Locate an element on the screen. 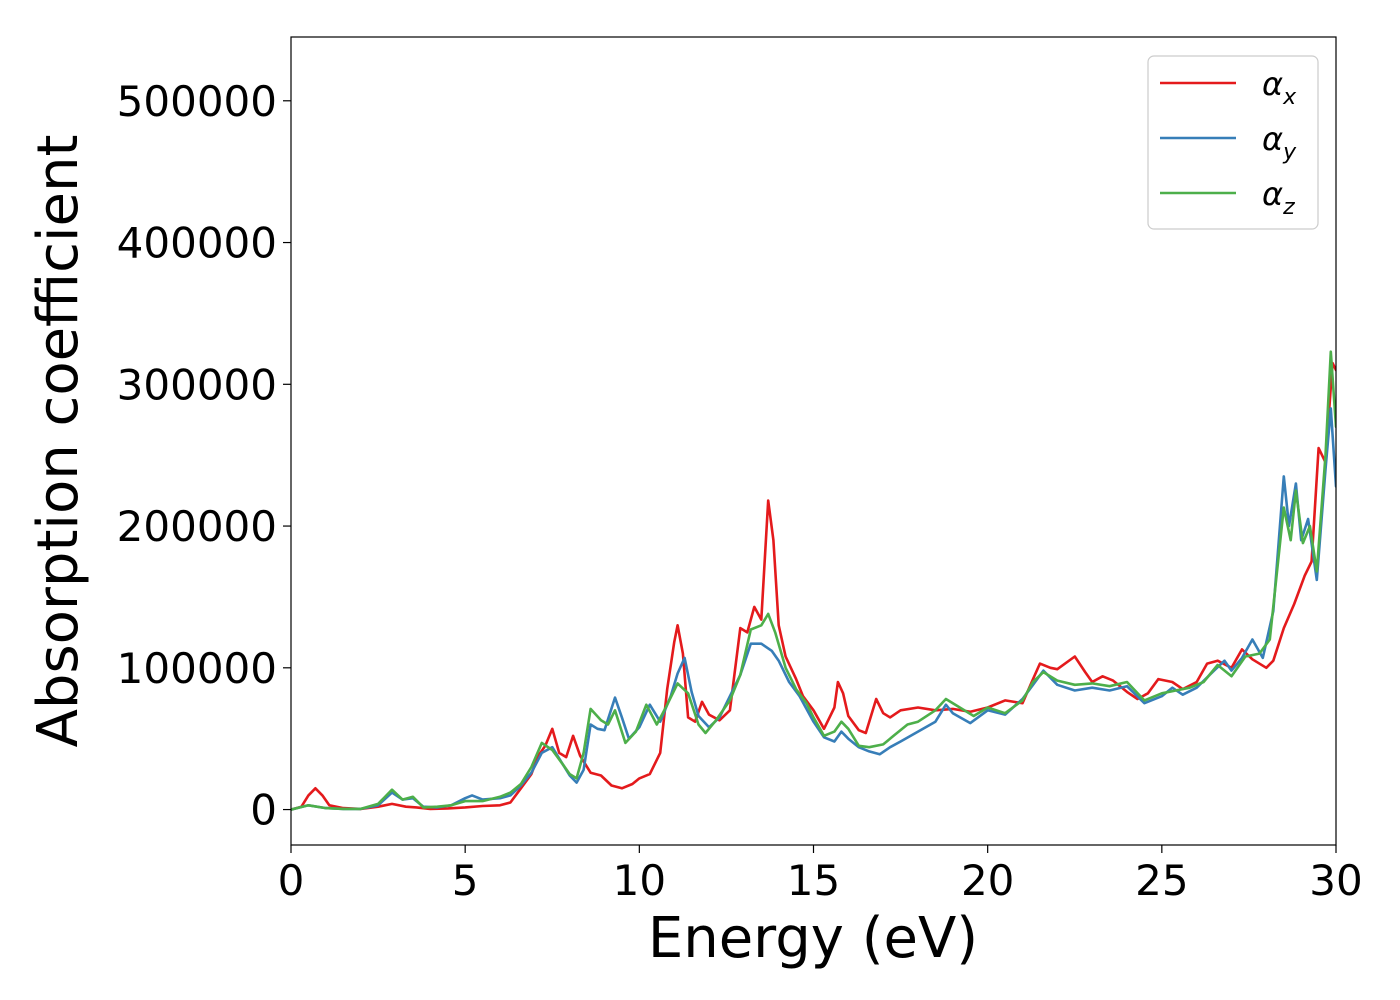 The width and height of the screenshot is (1400, 1000). y-tick-label: 300000 is located at coordinates (197, 384).